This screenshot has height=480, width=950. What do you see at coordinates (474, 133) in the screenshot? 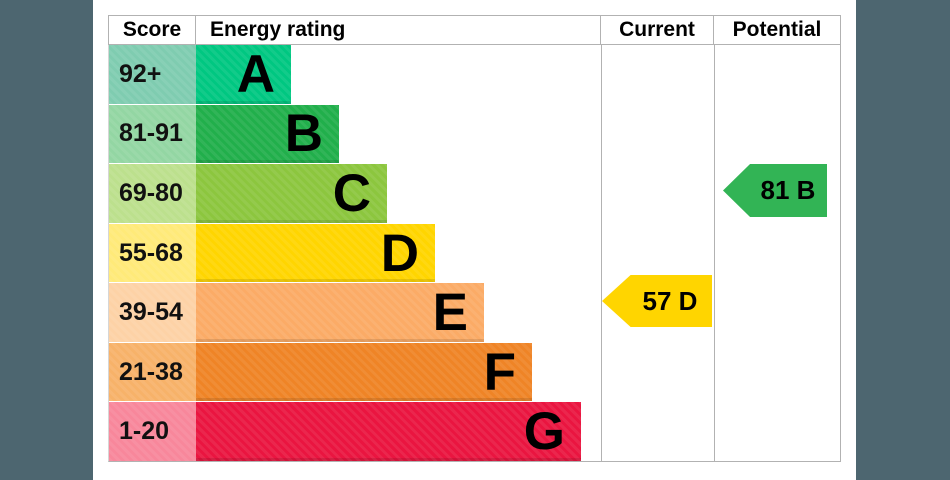
I see `rating-row-b: 81-91 B` at bounding box center [474, 133].